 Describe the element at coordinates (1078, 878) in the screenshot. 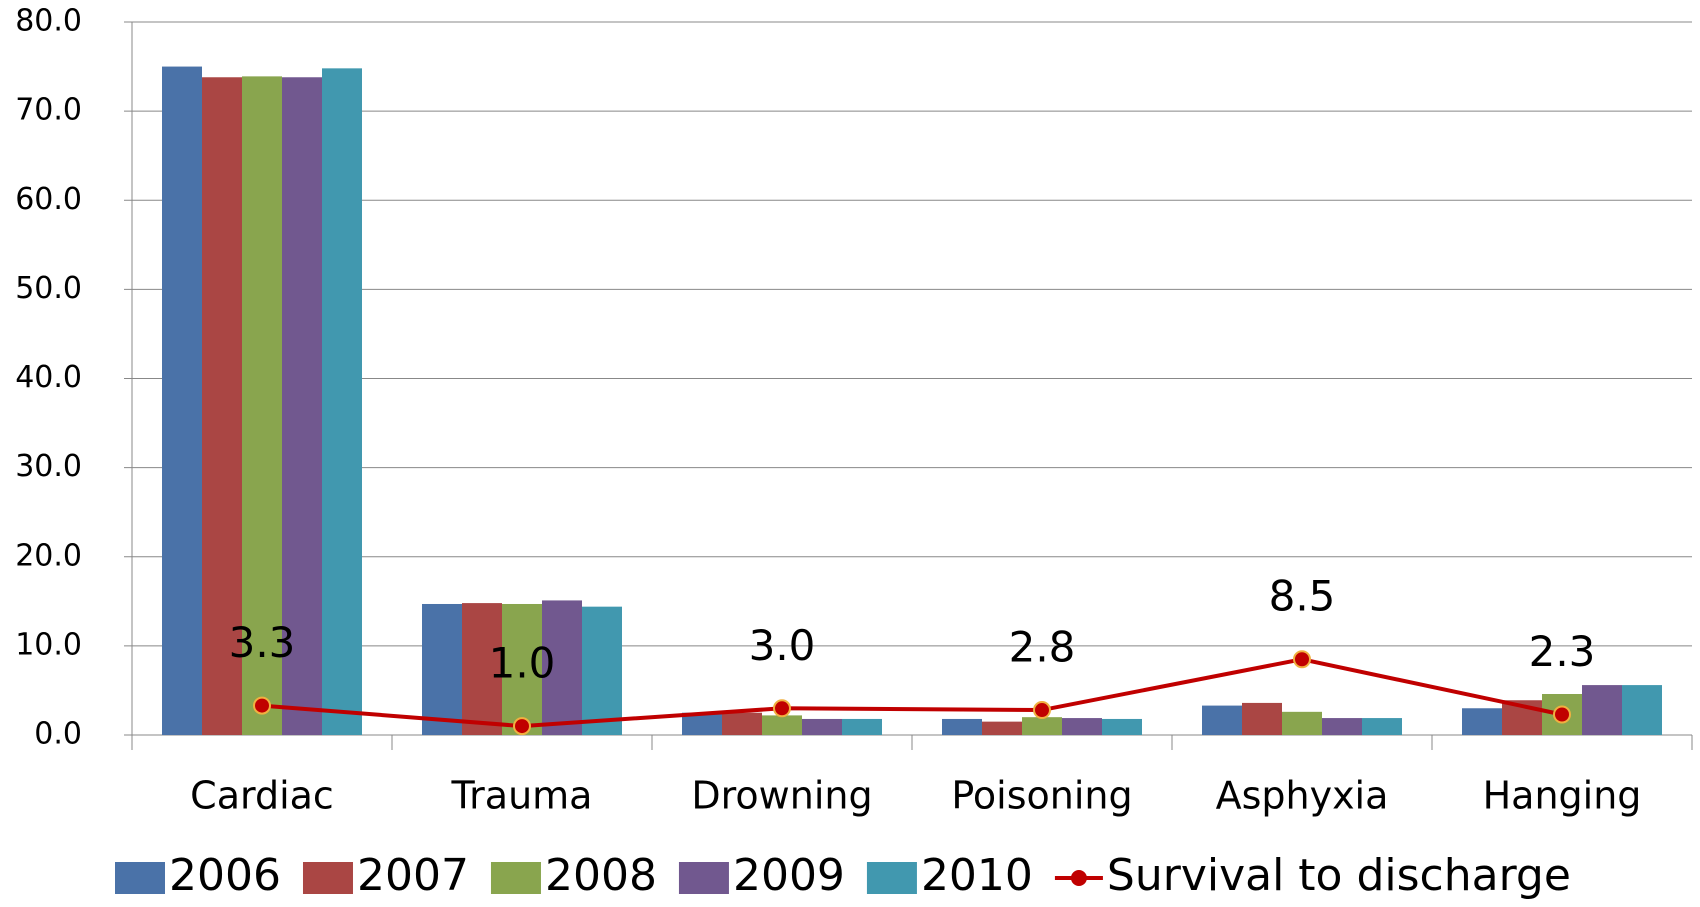

I see `legend-marker` at that location.